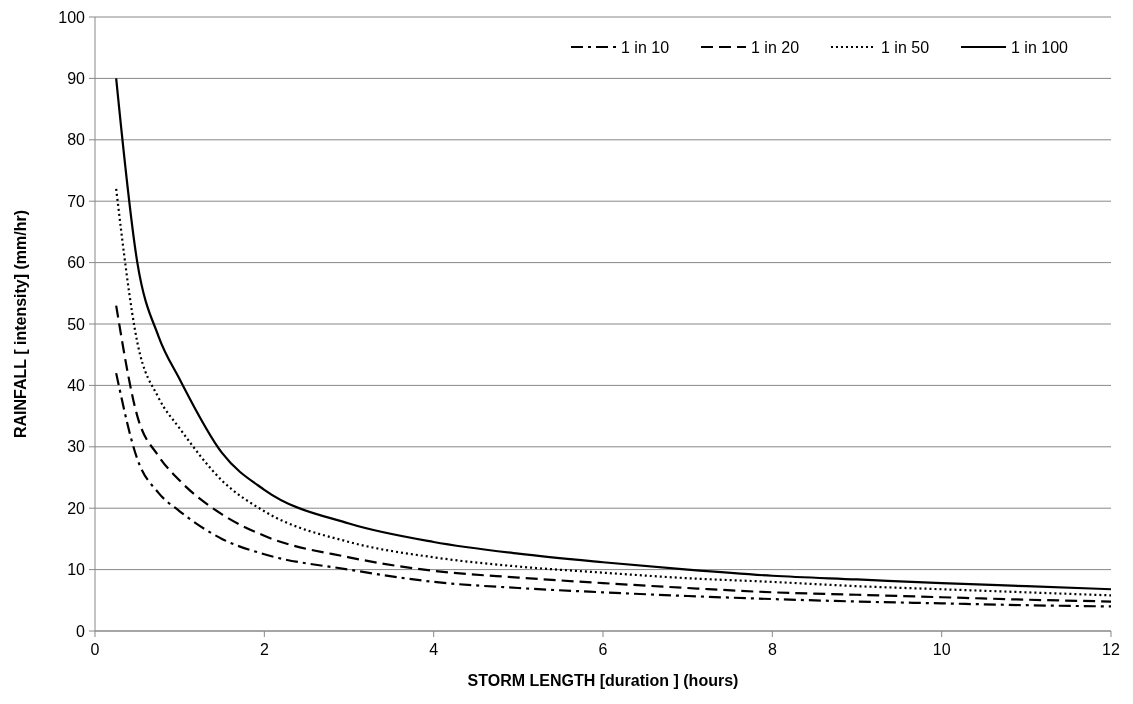 The image size is (1133, 704). I want to click on x-tick-label: 10, so click(941, 649).